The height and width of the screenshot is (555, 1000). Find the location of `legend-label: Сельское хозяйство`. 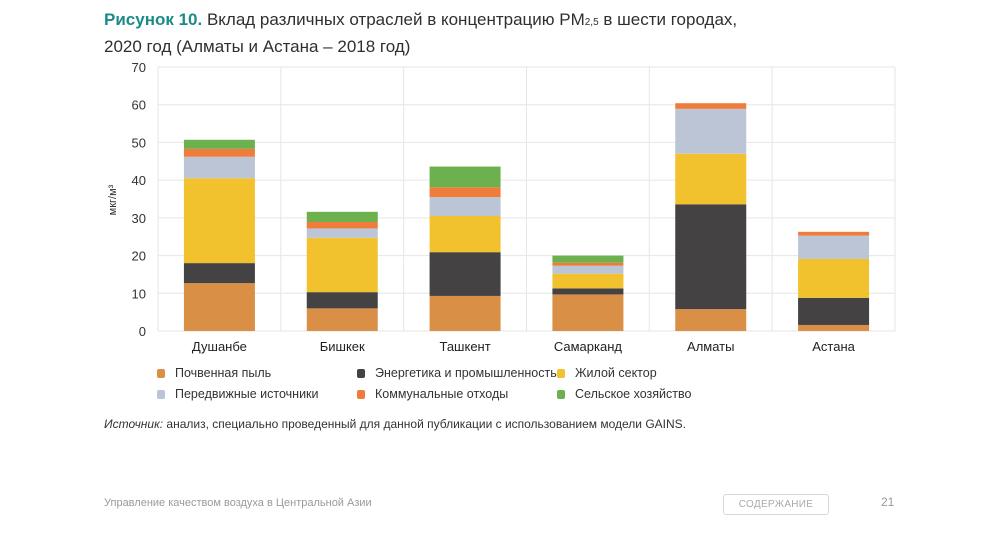

legend-label: Сельское хозяйство is located at coordinates (633, 394).